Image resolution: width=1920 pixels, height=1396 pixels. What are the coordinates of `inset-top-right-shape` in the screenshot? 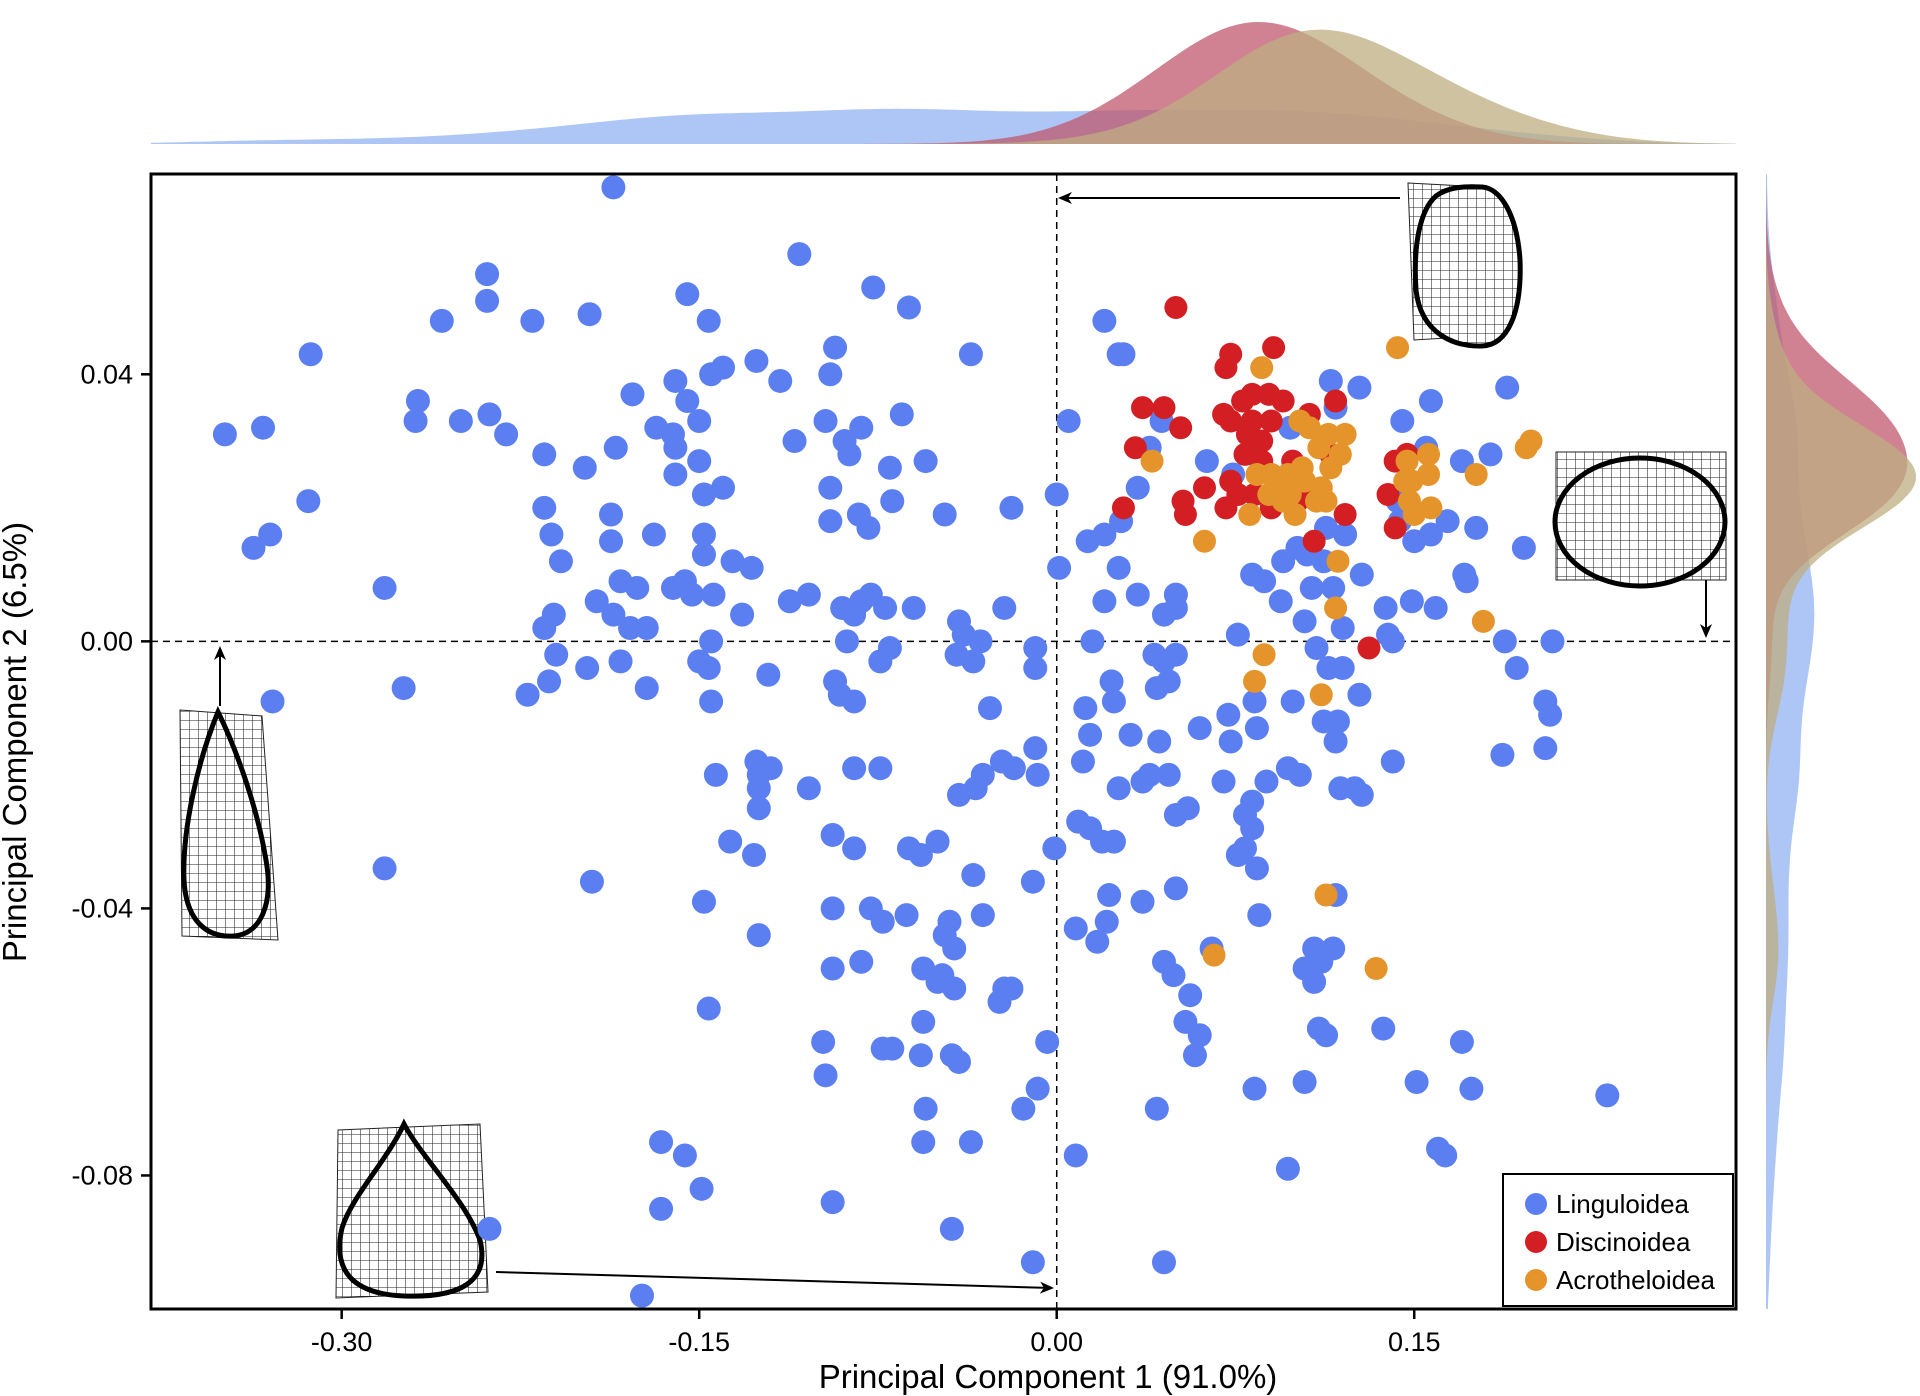 It's located at (1290, 265).